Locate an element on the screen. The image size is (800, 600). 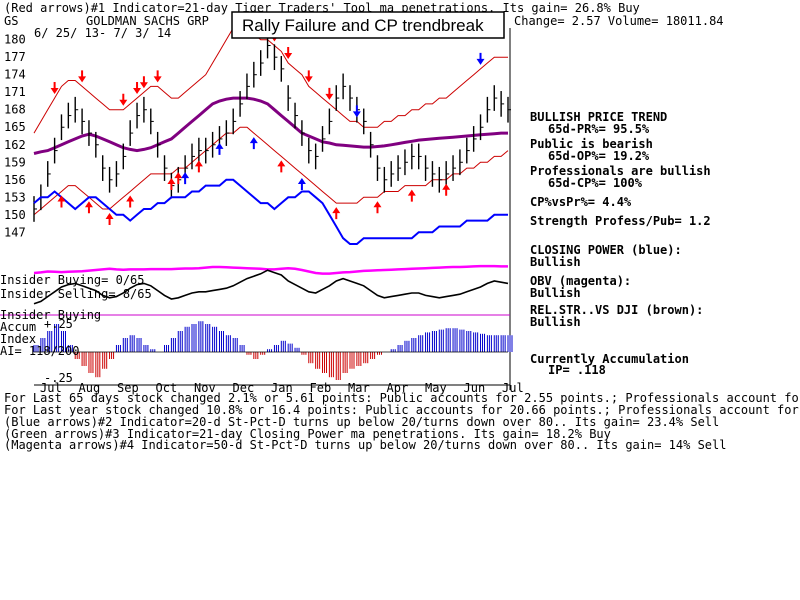
company-label: GOLDMAN SACHS GRP is located at coordinates (147, 21).